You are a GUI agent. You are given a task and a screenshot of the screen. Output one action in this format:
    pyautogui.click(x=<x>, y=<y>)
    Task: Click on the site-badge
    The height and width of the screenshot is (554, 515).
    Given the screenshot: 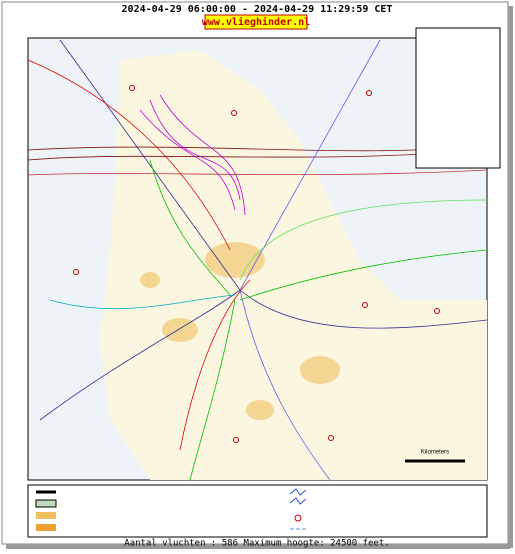 What is the action you would take?
    pyautogui.click(x=256, y=22)
    